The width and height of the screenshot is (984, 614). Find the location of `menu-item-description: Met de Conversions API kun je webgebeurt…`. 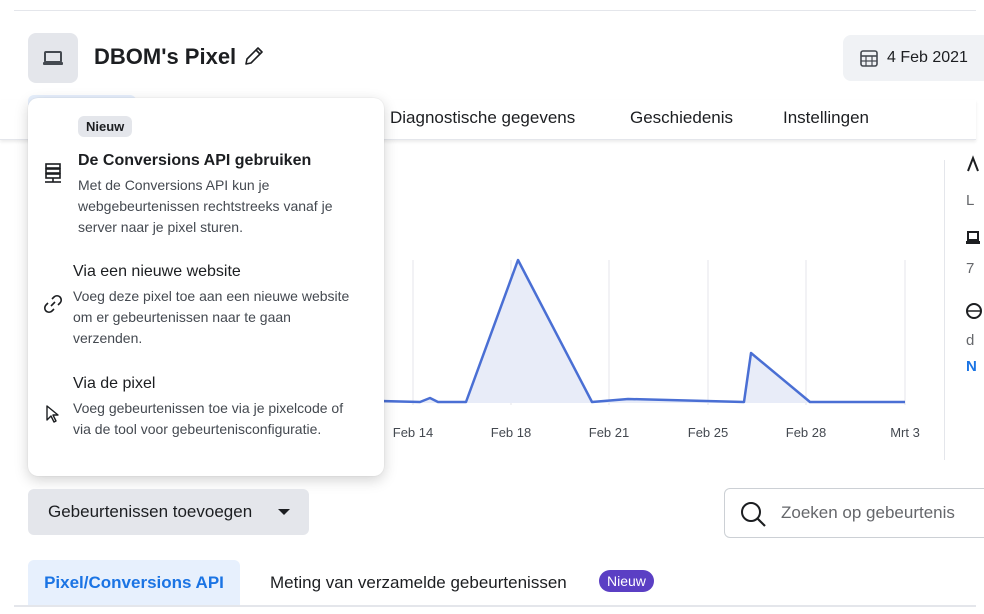

menu-item-description: Met de Conversions API kun je webgebeurt… is located at coordinates (205, 206).